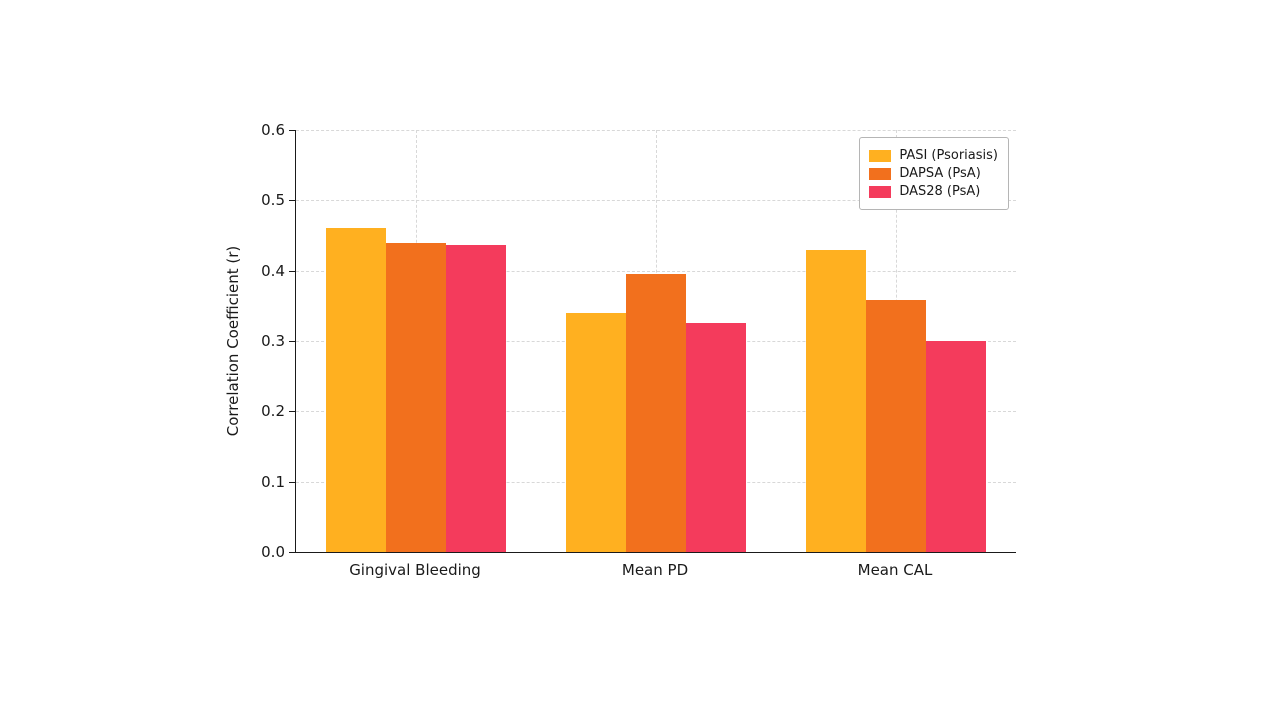 This screenshot has width=1280, height=720. I want to click on x-tick-label: Mean CAL, so click(895, 570).